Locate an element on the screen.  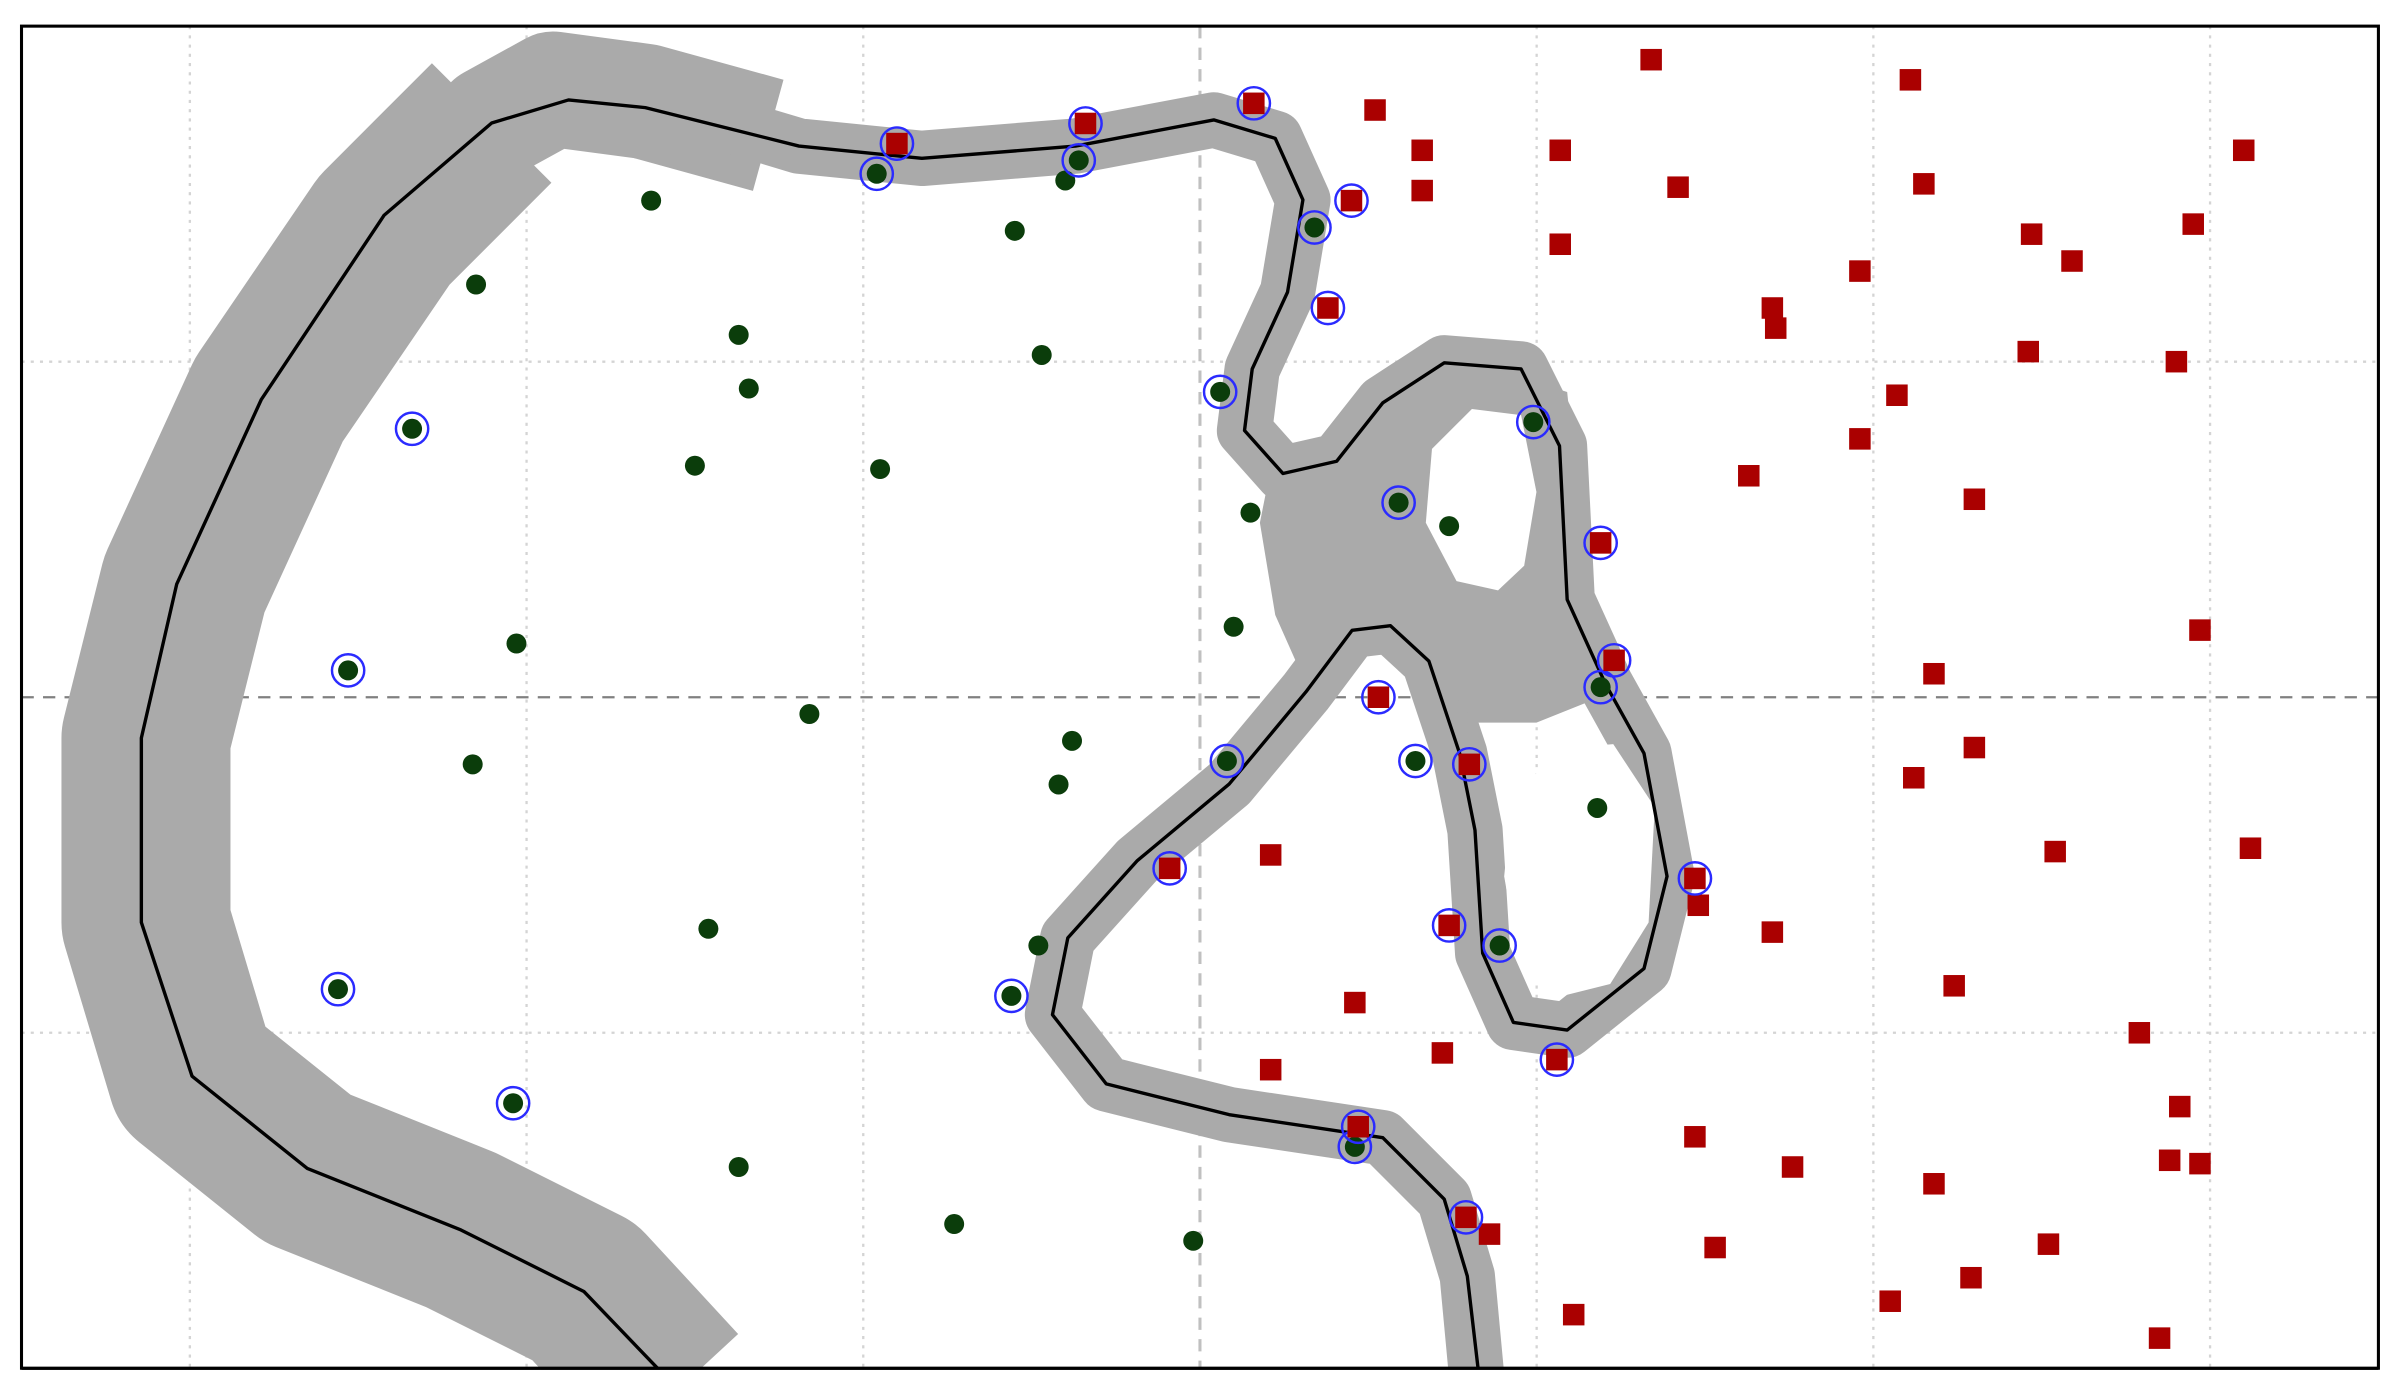
margin-band is located at coordinates (563, 151).